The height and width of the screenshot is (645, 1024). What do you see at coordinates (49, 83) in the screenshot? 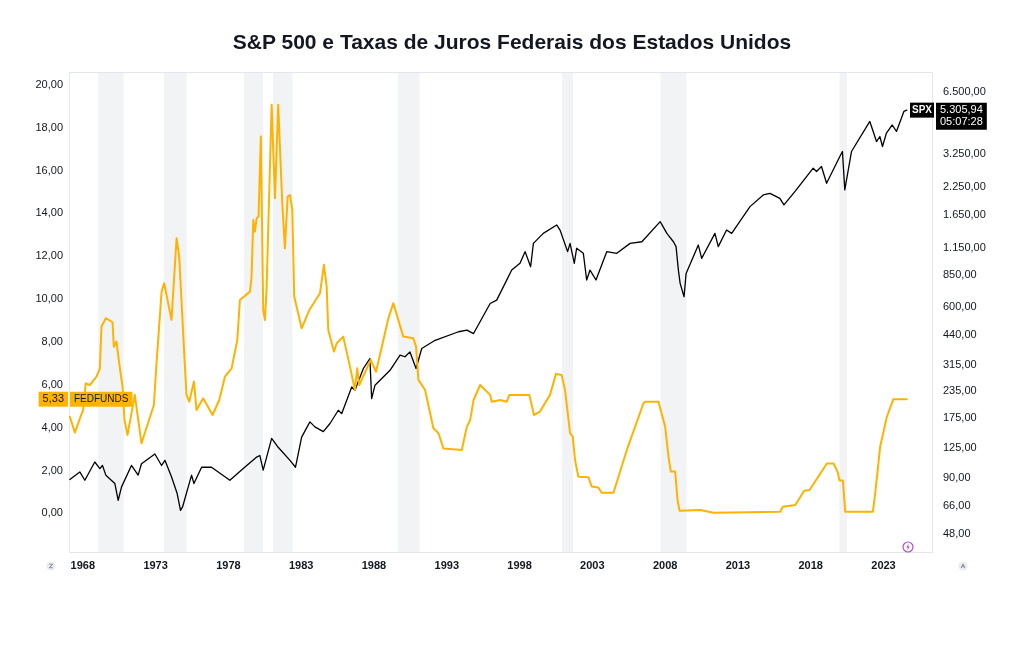
I see `y-tick-label: 20,00` at bounding box center [49, 83].